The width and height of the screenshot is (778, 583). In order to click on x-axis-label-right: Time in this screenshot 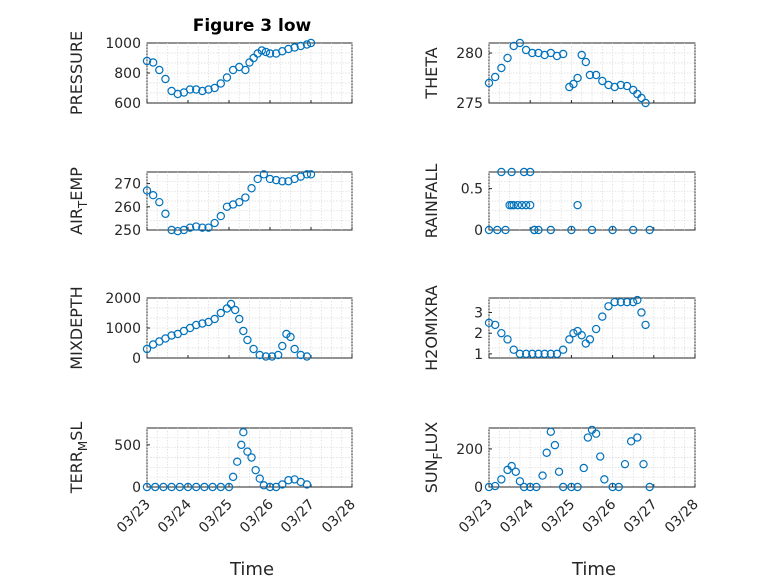, I will do `click(593, 569)`.